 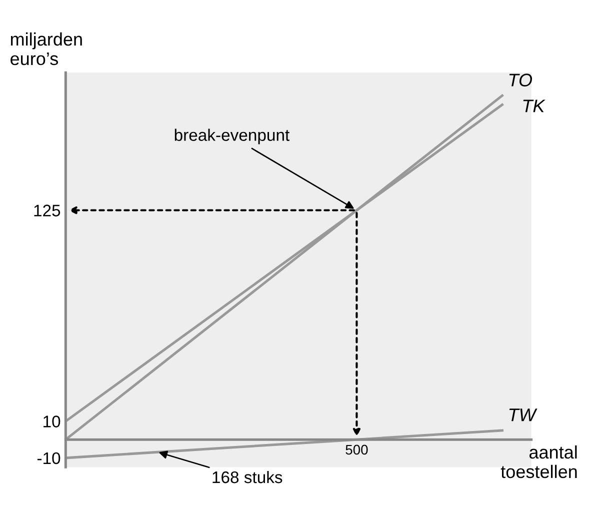 What do you see at coordinates (48, 458) in the screenshot?
I see `y-tick-label: -10` at bounding box center [48, 458].